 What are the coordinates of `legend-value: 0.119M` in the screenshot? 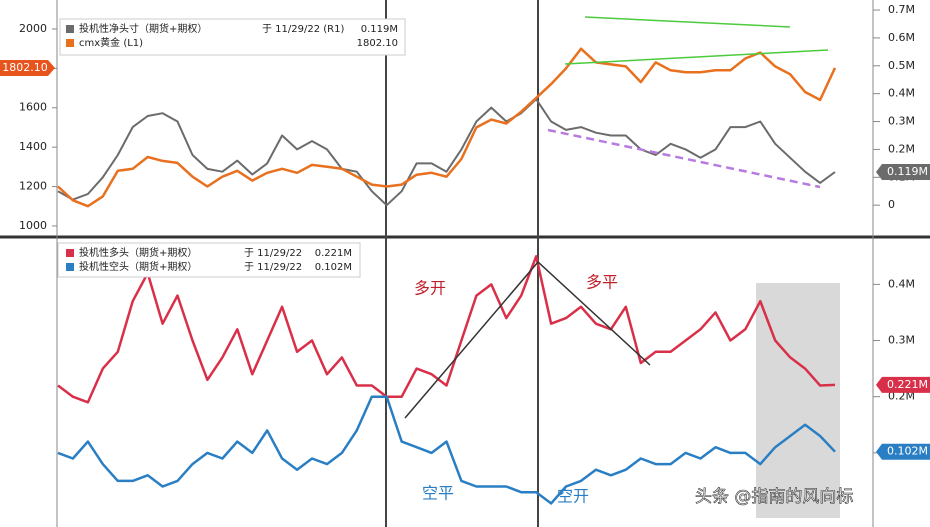 It's located at (379, 29).